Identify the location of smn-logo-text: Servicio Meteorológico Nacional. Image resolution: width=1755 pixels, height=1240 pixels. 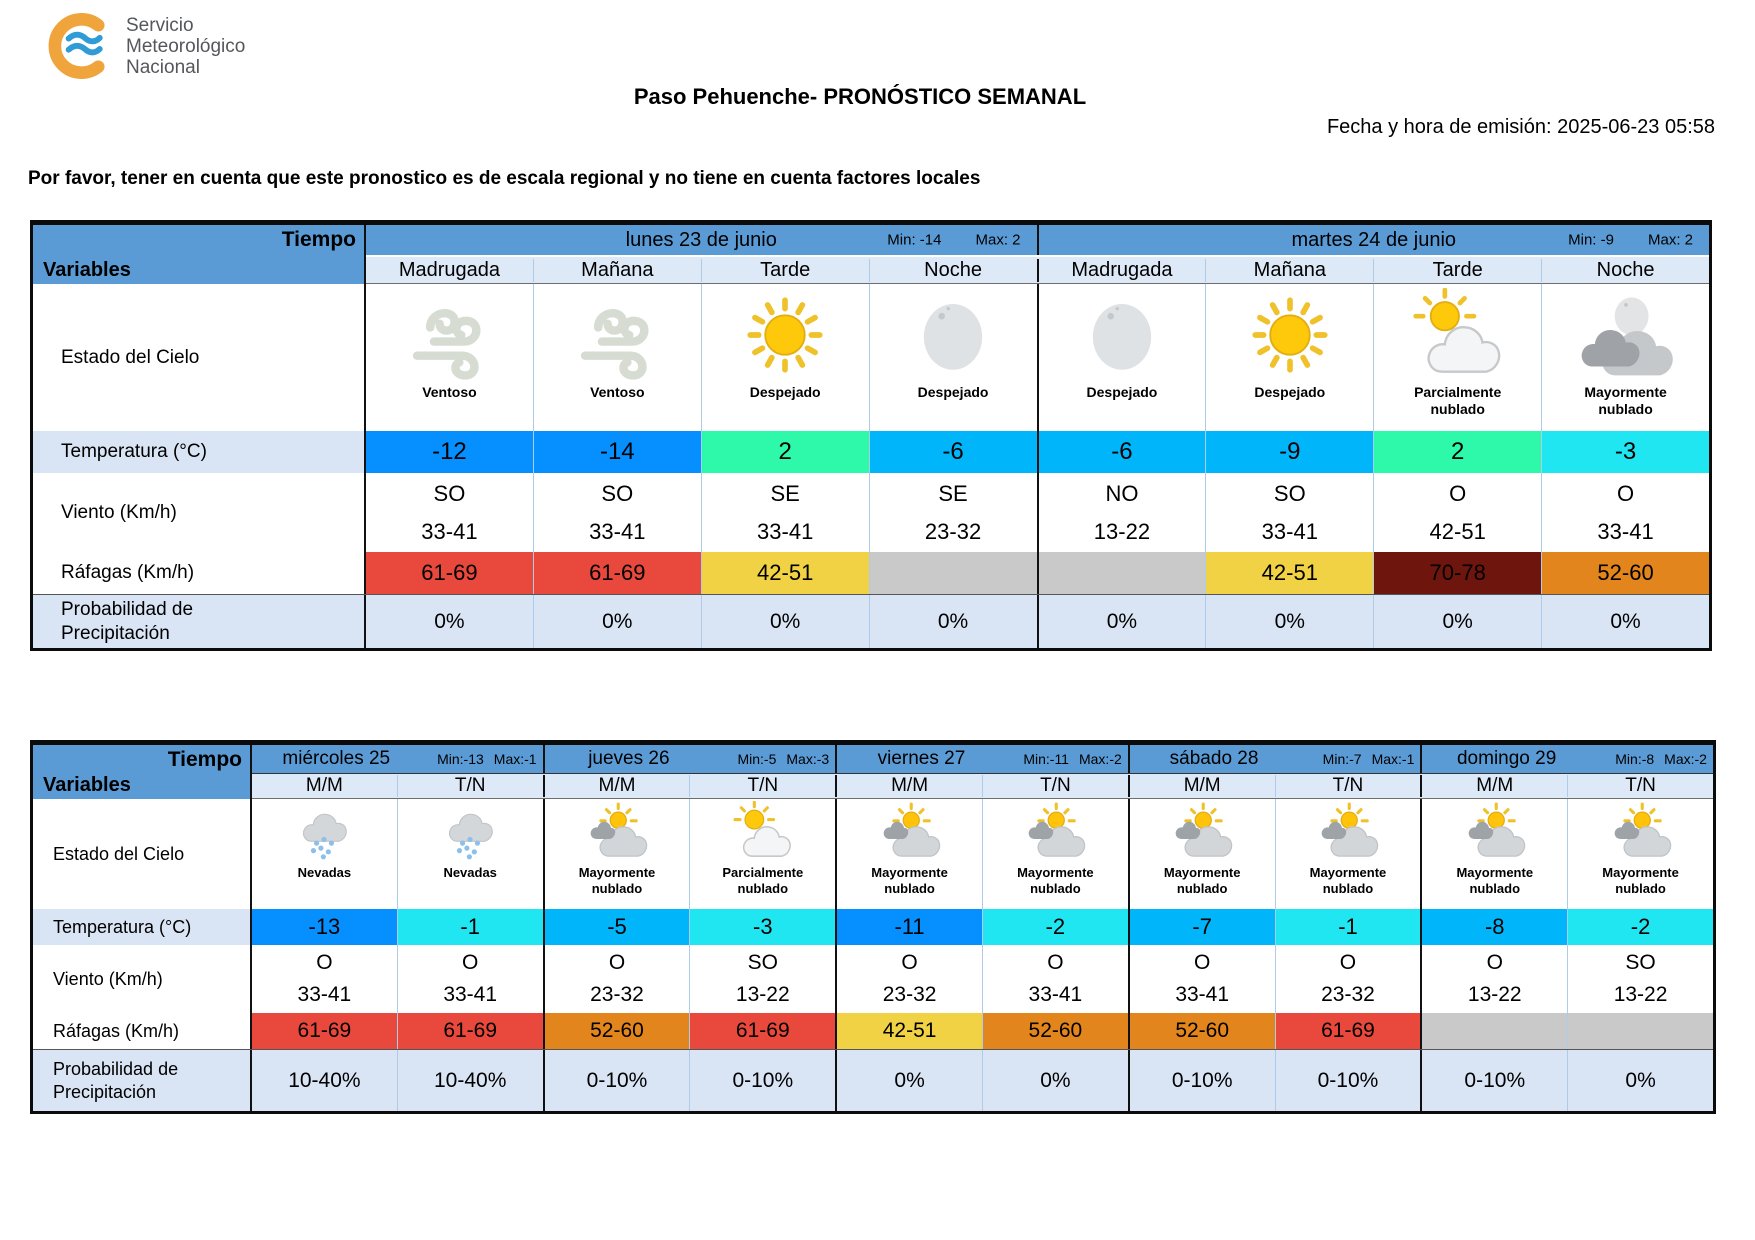
(185, 46).